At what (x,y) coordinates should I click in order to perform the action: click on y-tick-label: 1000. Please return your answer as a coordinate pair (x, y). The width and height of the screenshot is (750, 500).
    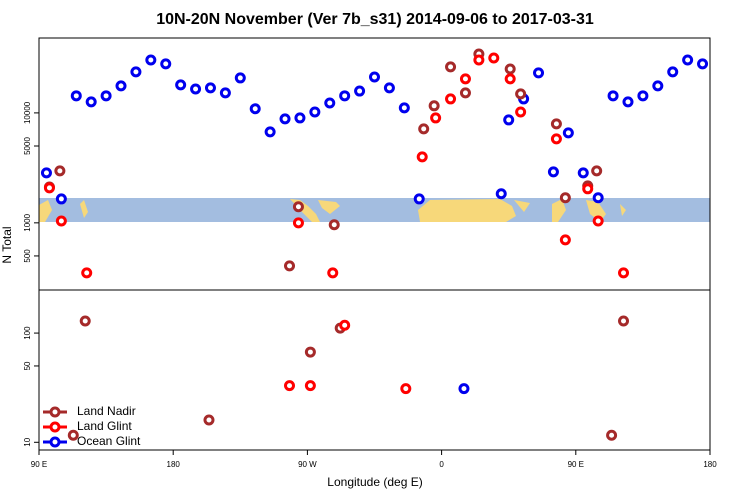
    Looking at the image, I should click on (27, 222).